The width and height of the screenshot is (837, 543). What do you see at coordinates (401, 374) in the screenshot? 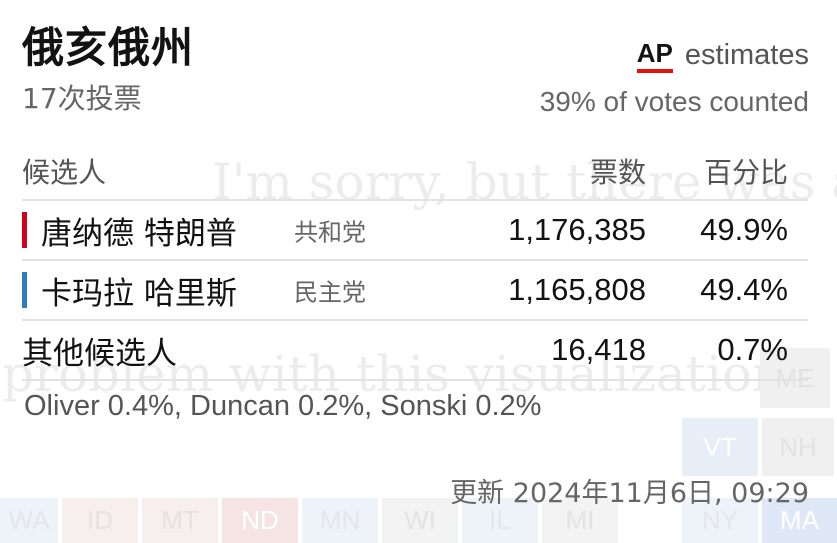
I see `background-error-line: problem with this visualization.` at bounding box center [401, 374].